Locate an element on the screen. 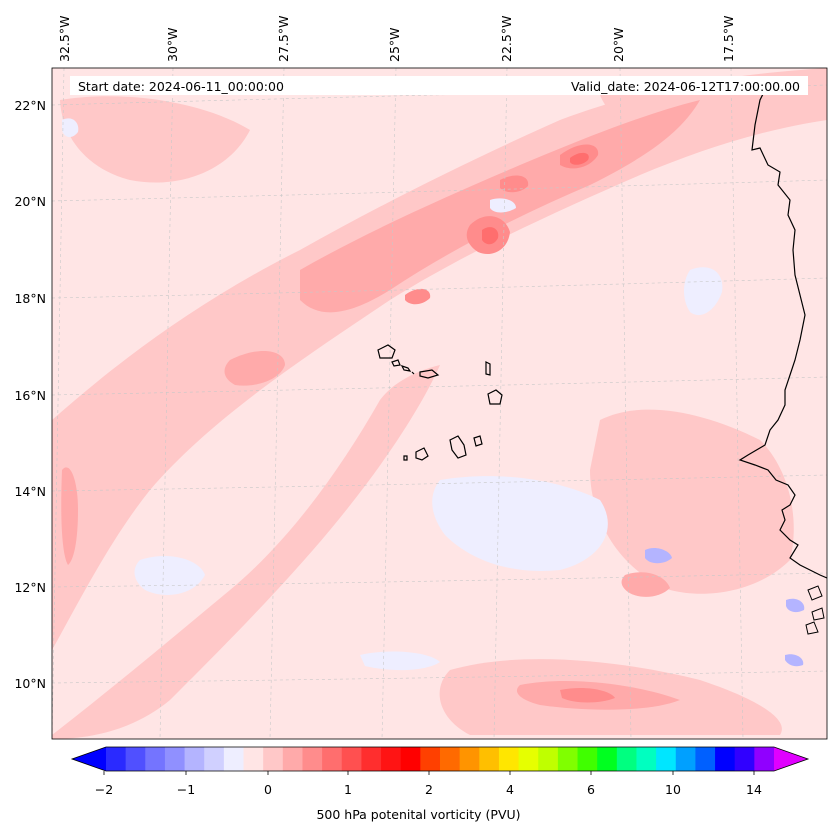 Image resolution: width=837 pixels, height=836 pixels. start-date-text: Start date: 2024-06-11_00:00:00 is located at coordinates (181, 86).